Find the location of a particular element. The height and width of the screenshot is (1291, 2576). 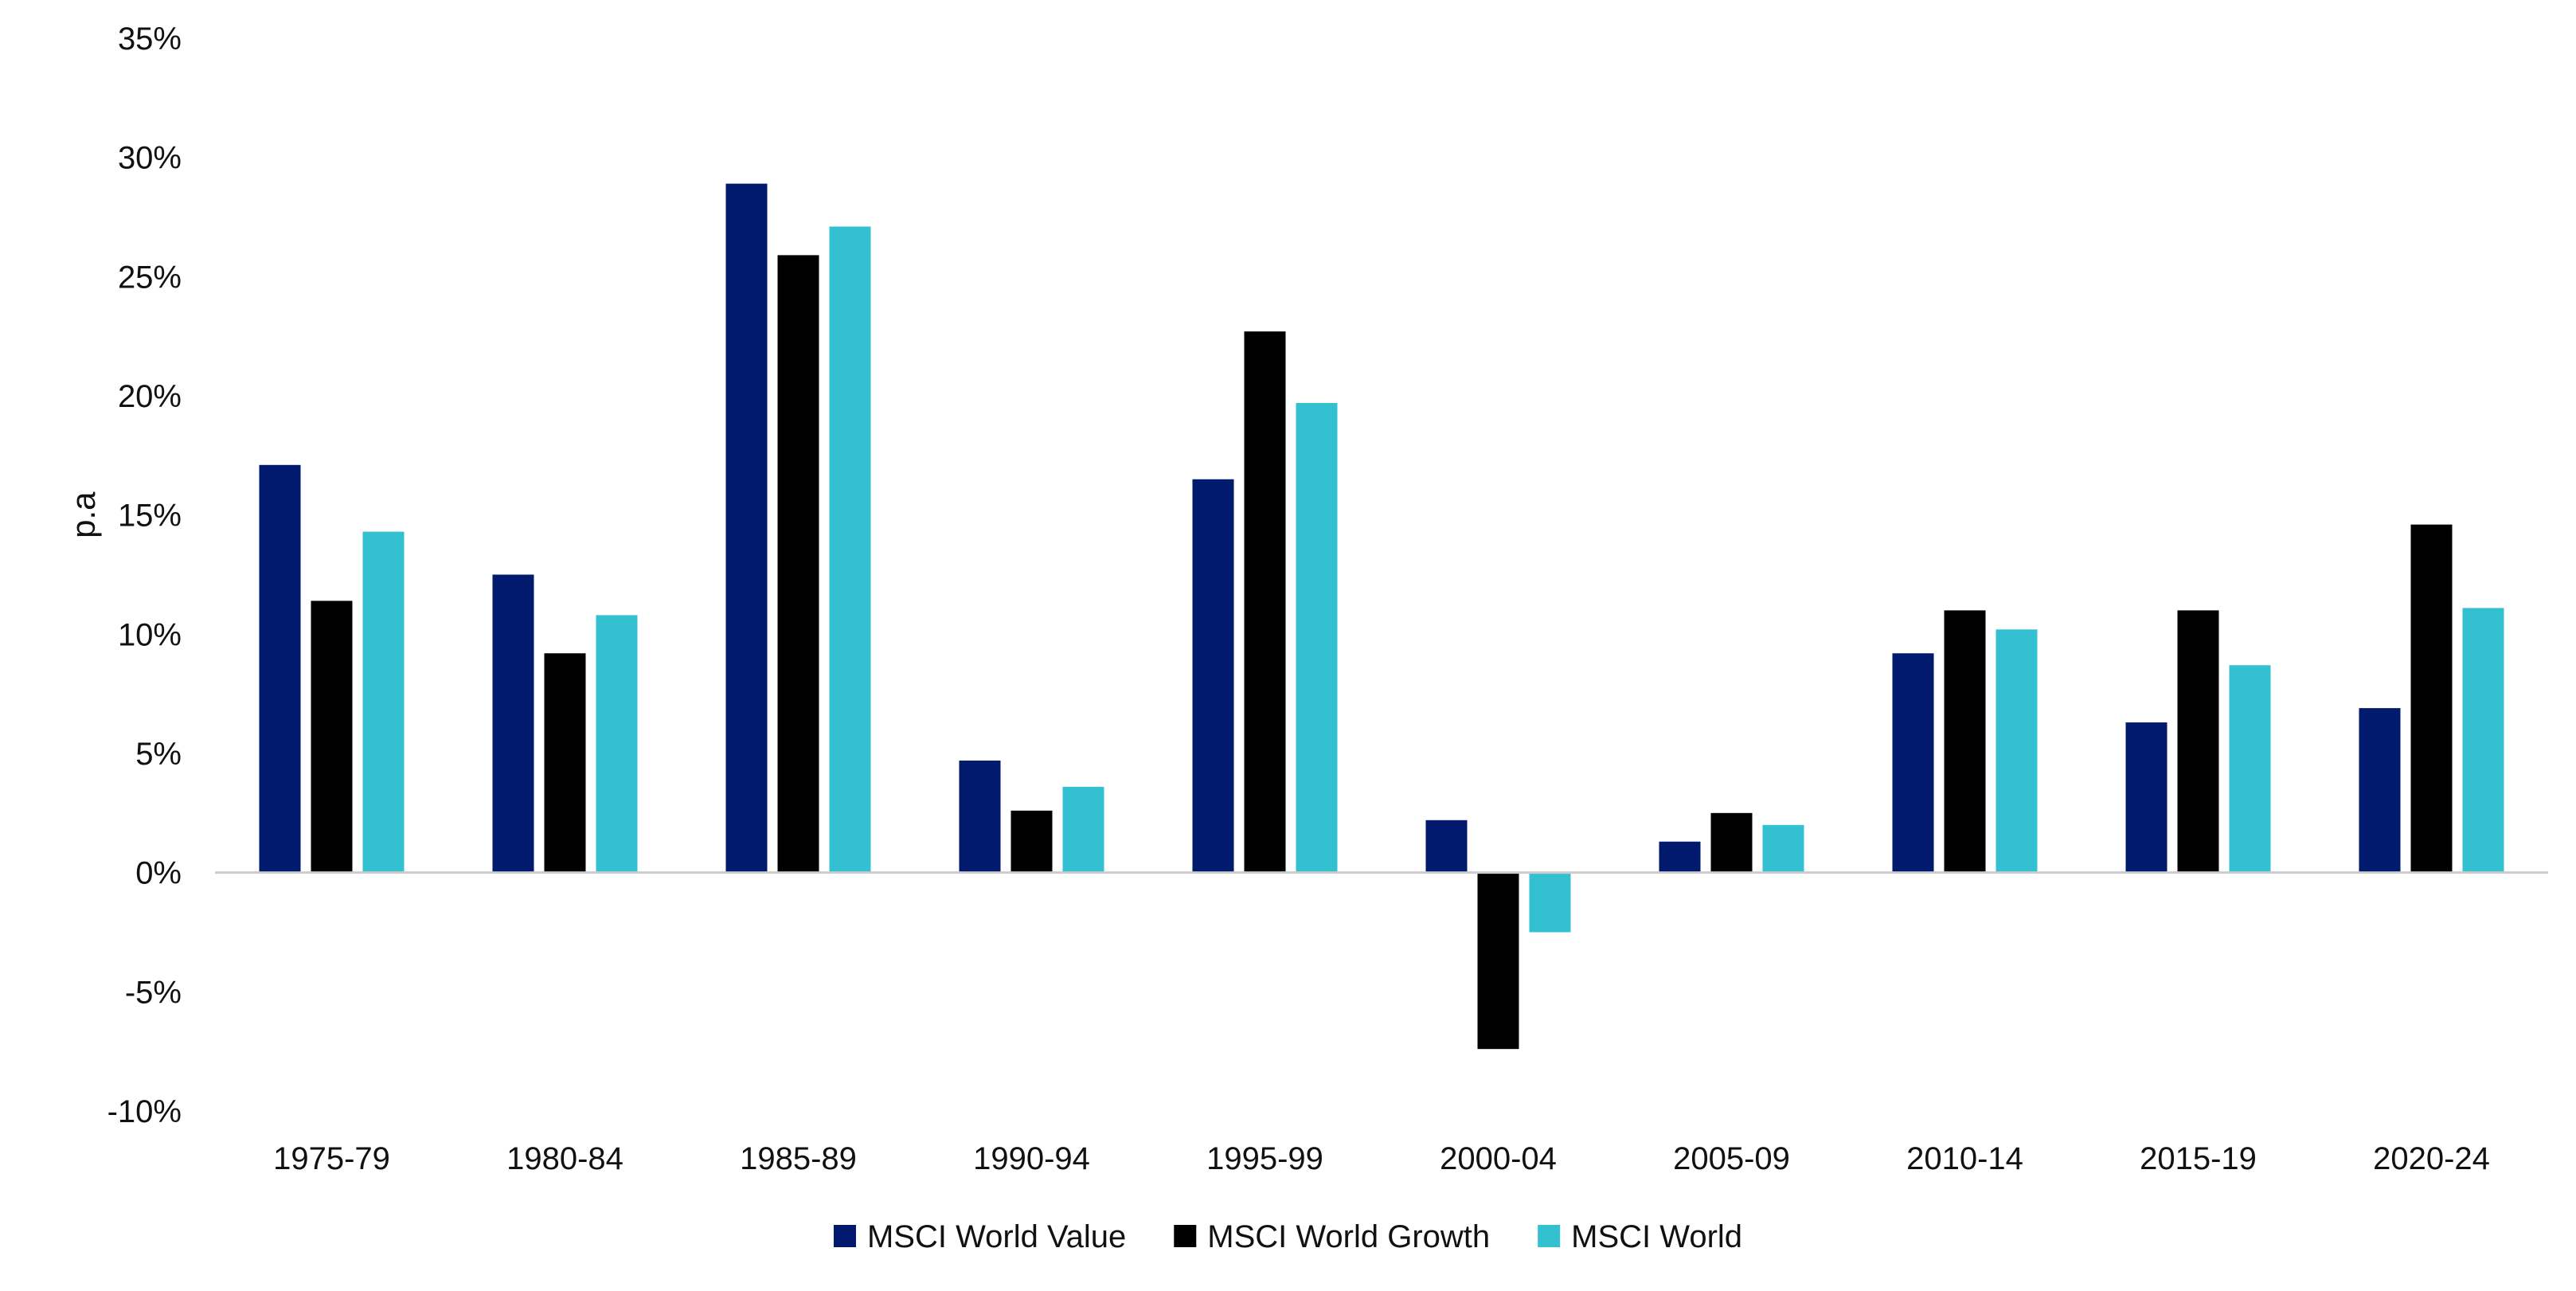

y-tick-label: 10% is located at coordinates (150, 634).